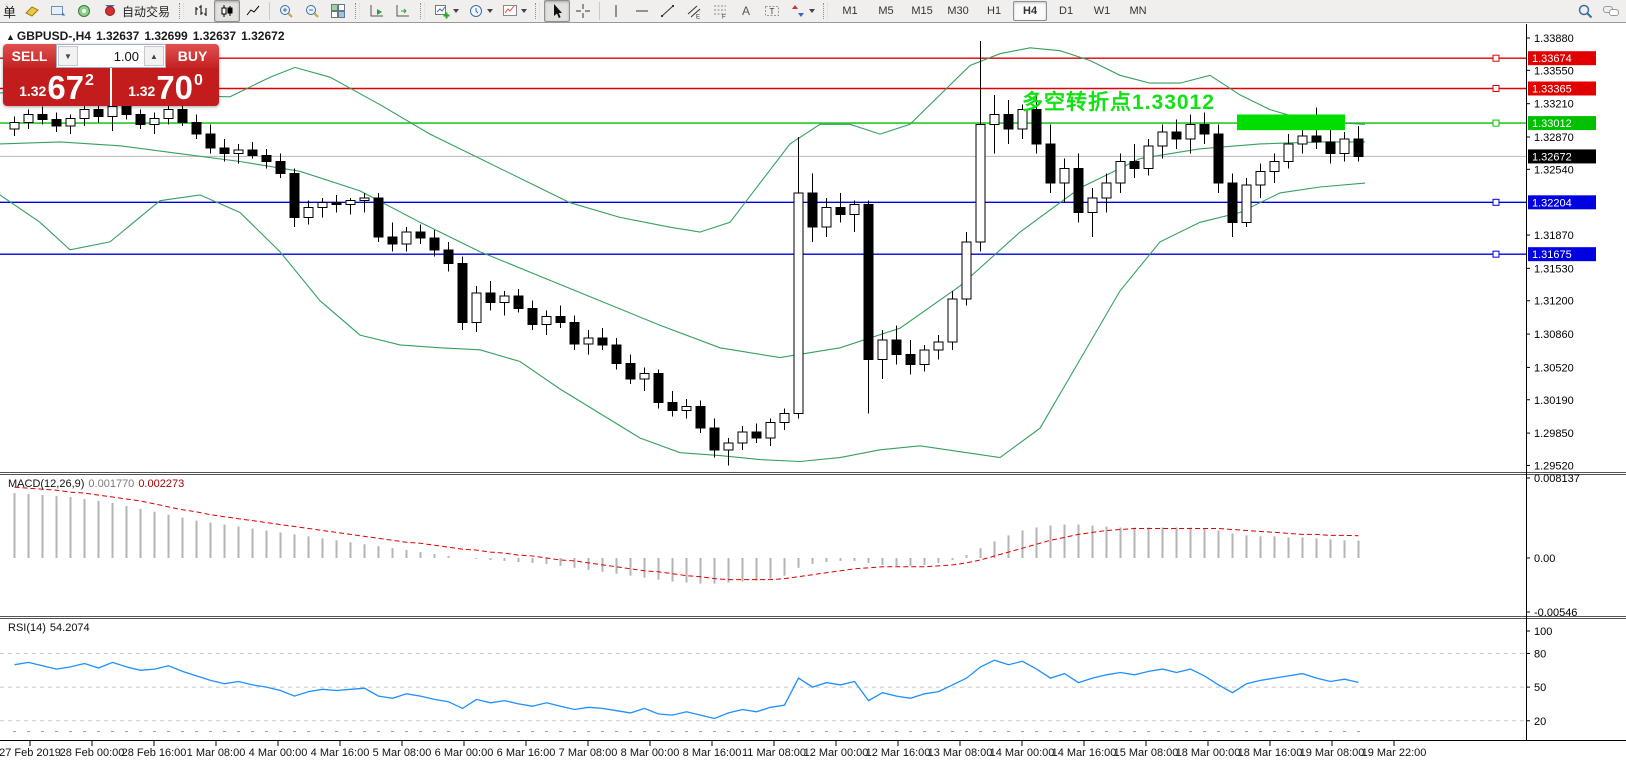  I want to click on tf-M30: M30, so click(958, 11).